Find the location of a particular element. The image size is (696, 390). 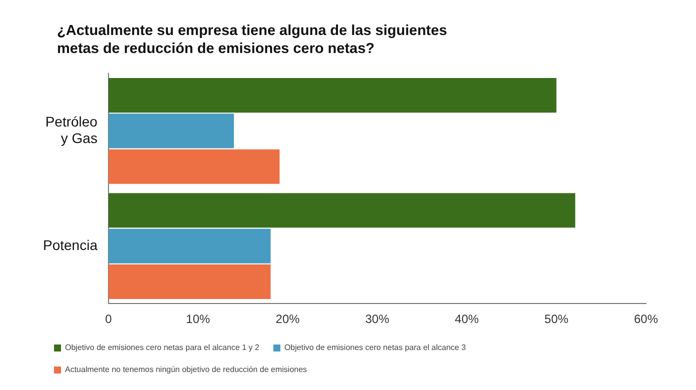

x-tick-label: 30% is located at coordinates (377, 319).